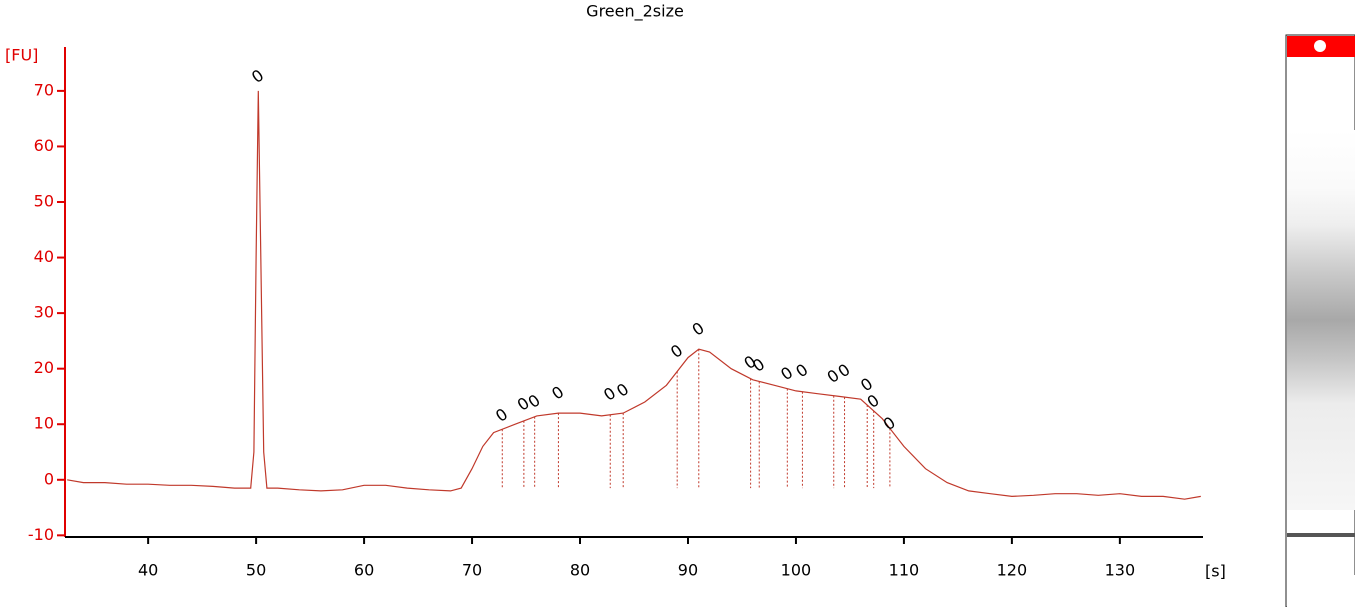 The width and height of the screenshot is (1355, 607). Describe the element at coordinates (904, 570) in the screenshot. I see `x-tick-label: 110` at that location.